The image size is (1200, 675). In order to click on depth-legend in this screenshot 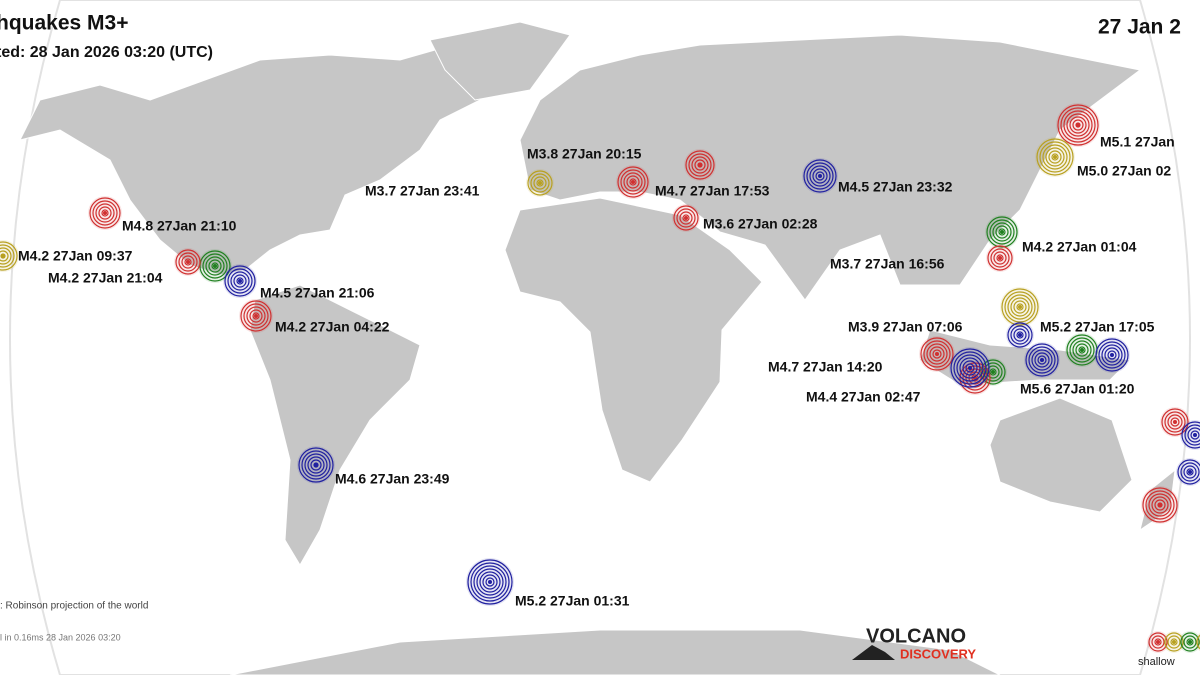, I will do `click(1173, 642)`.